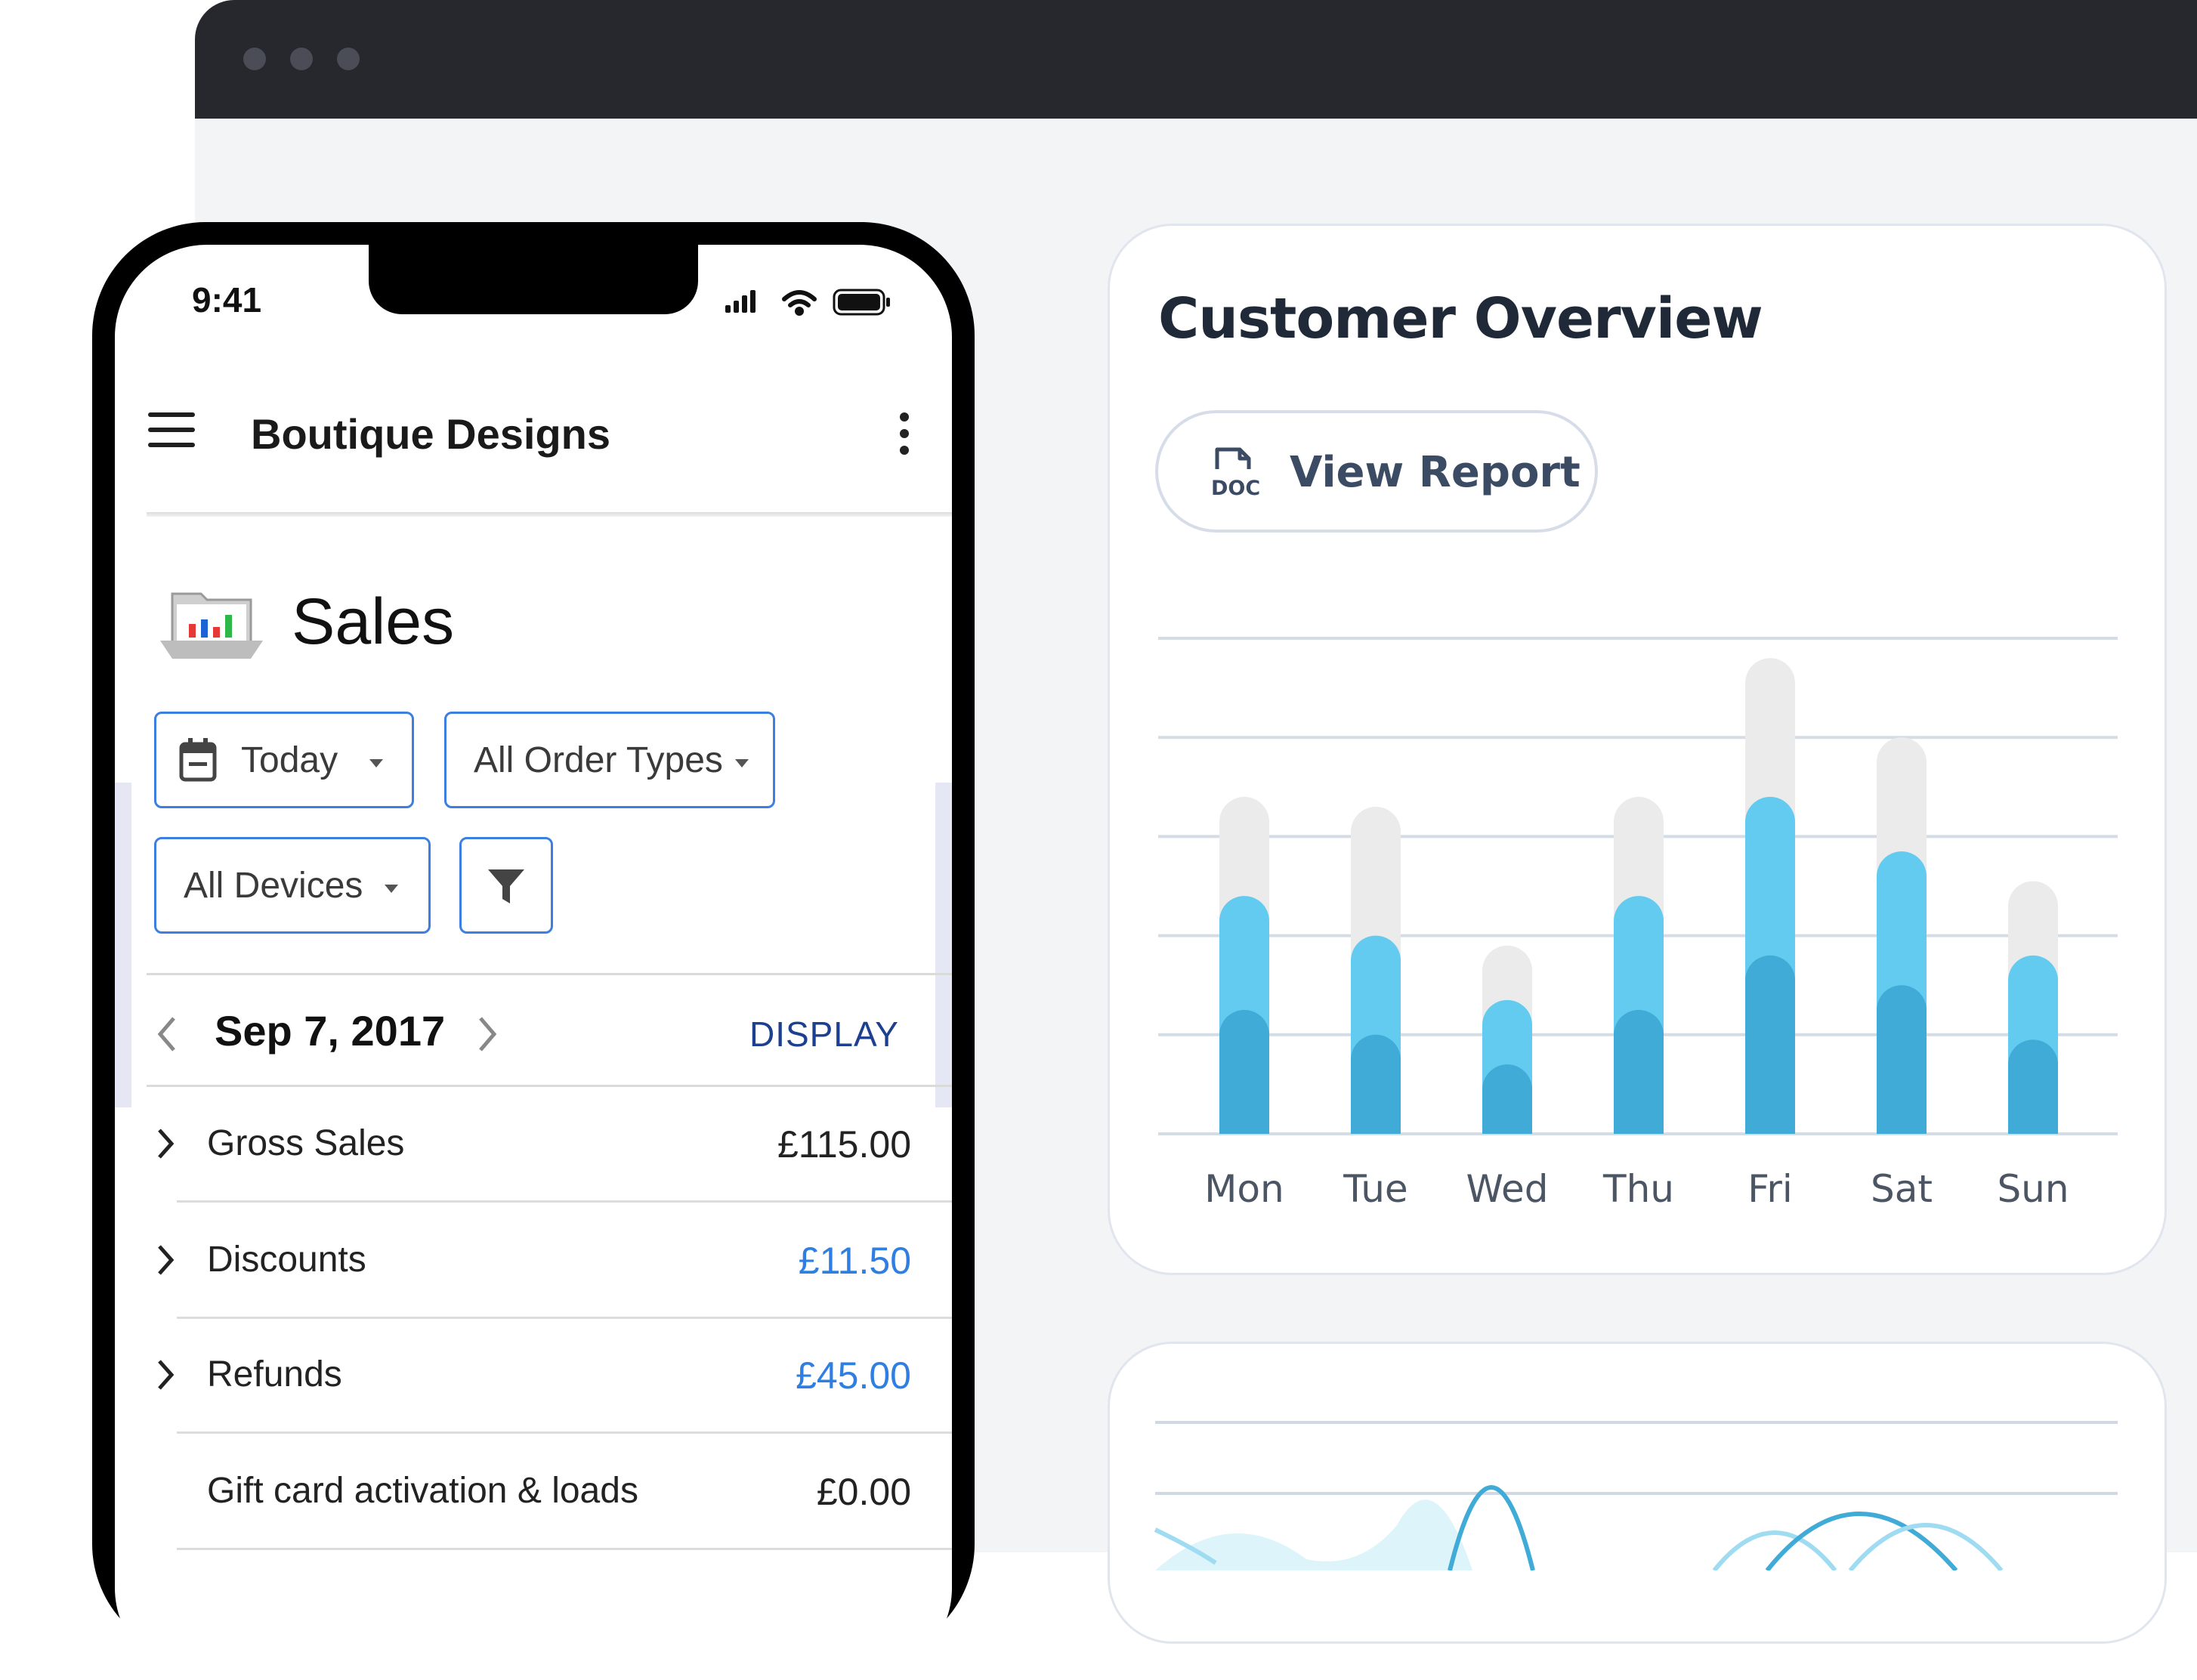 Image resolution: width=2197 pixels, height=1680 pixels. I want to click on order-types-dropdown: All Order Types, so click(609, 760).